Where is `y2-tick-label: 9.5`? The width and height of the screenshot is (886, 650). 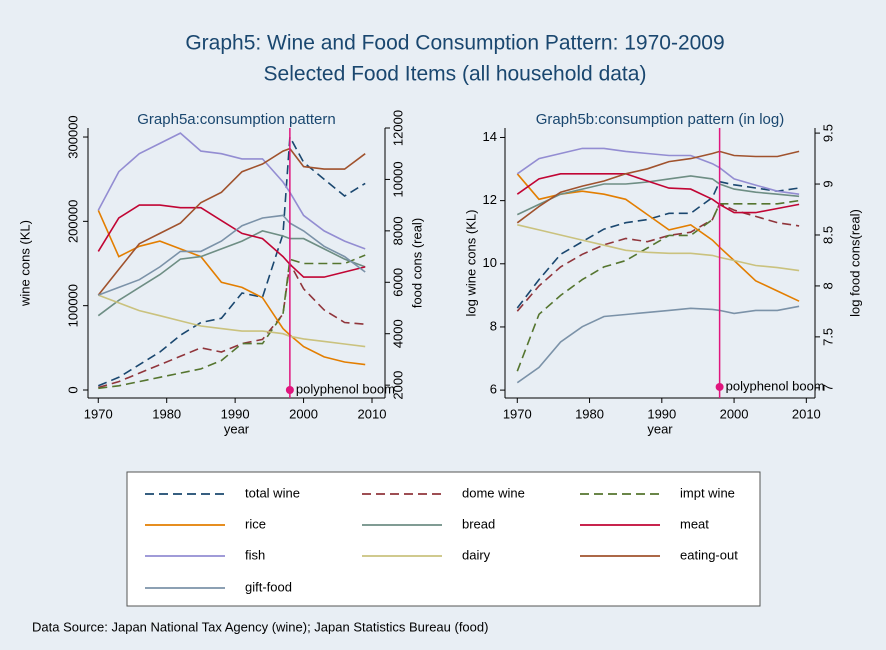
y2-tick-label: 9.5 is located at coordinates (827, 133).